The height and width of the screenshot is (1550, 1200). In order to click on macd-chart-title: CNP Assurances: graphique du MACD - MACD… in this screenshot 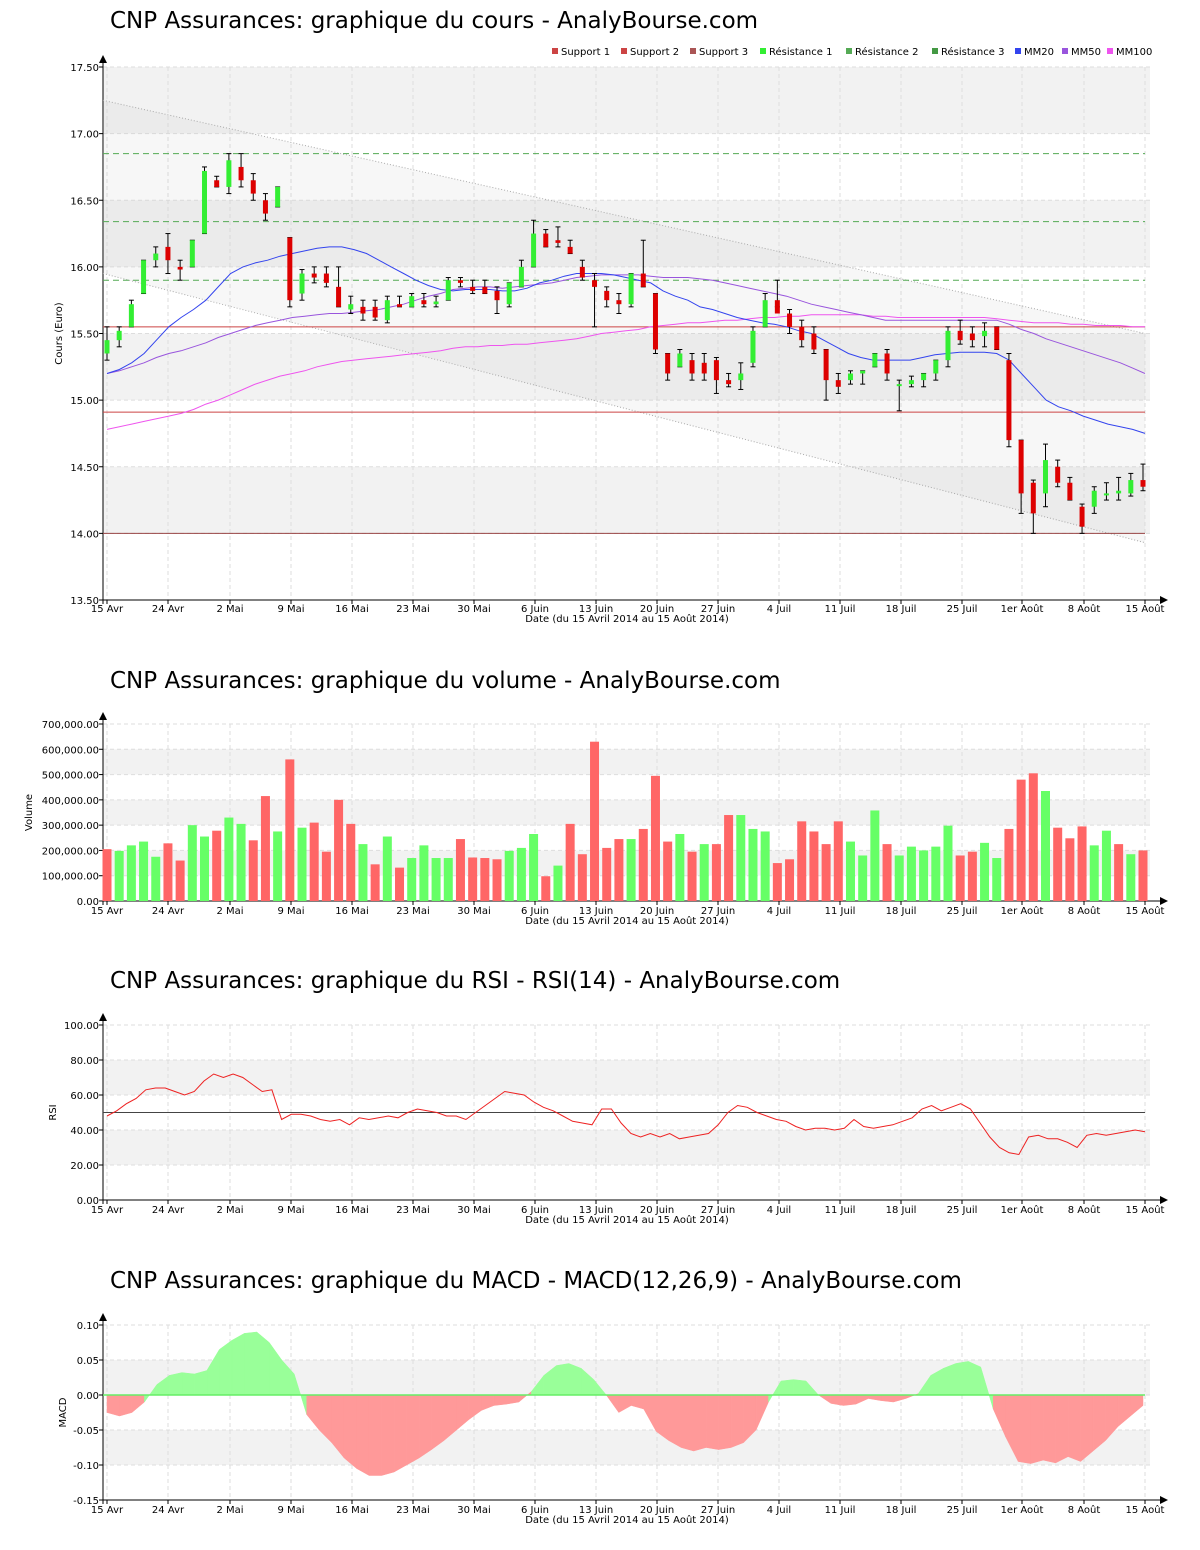, I will do `click(536, 1281)`.